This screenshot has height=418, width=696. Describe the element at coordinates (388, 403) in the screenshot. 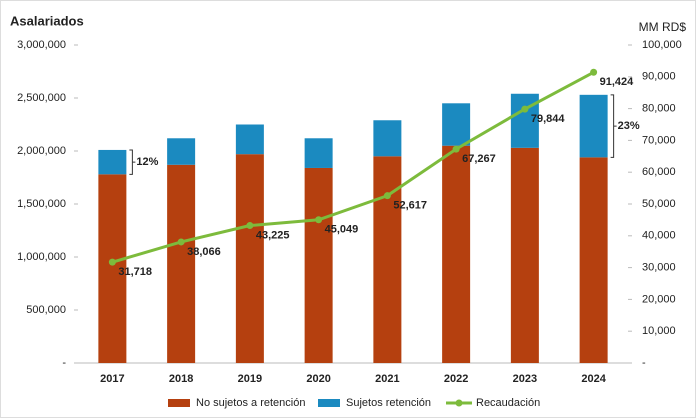

I see `legend-label: Sujetos retención` at that location.